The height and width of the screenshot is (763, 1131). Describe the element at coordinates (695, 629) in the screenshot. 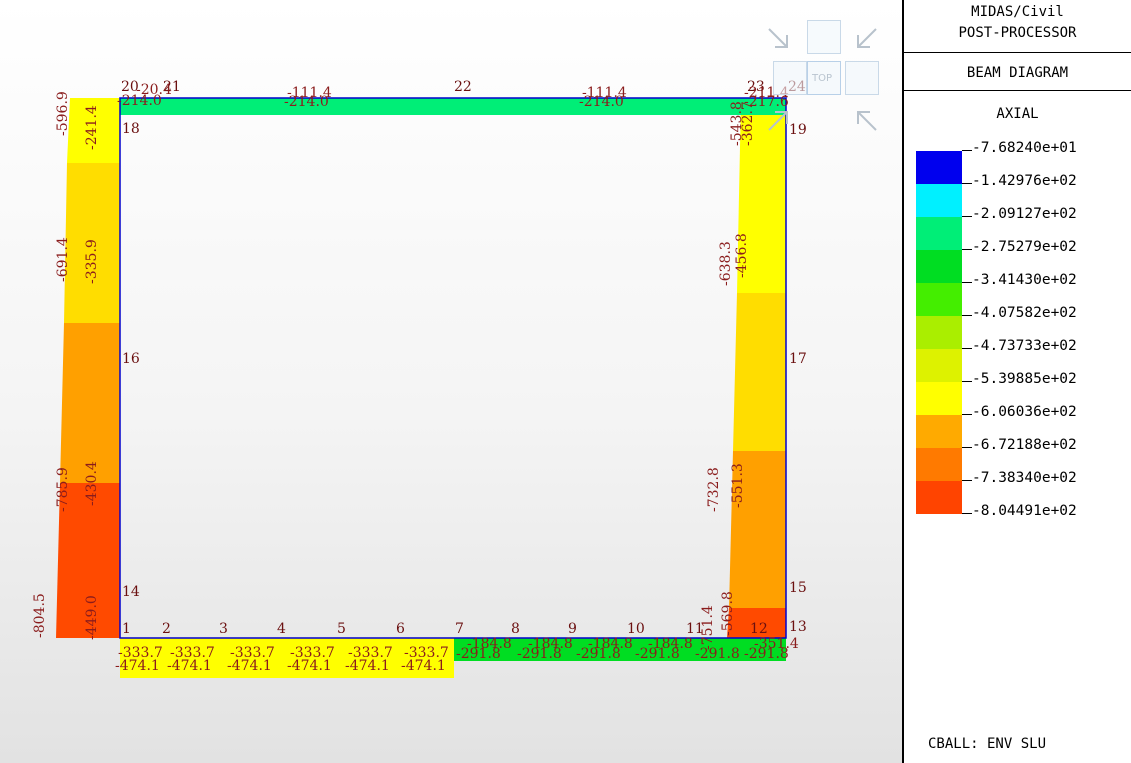

I see `node-11: 11` at that location.